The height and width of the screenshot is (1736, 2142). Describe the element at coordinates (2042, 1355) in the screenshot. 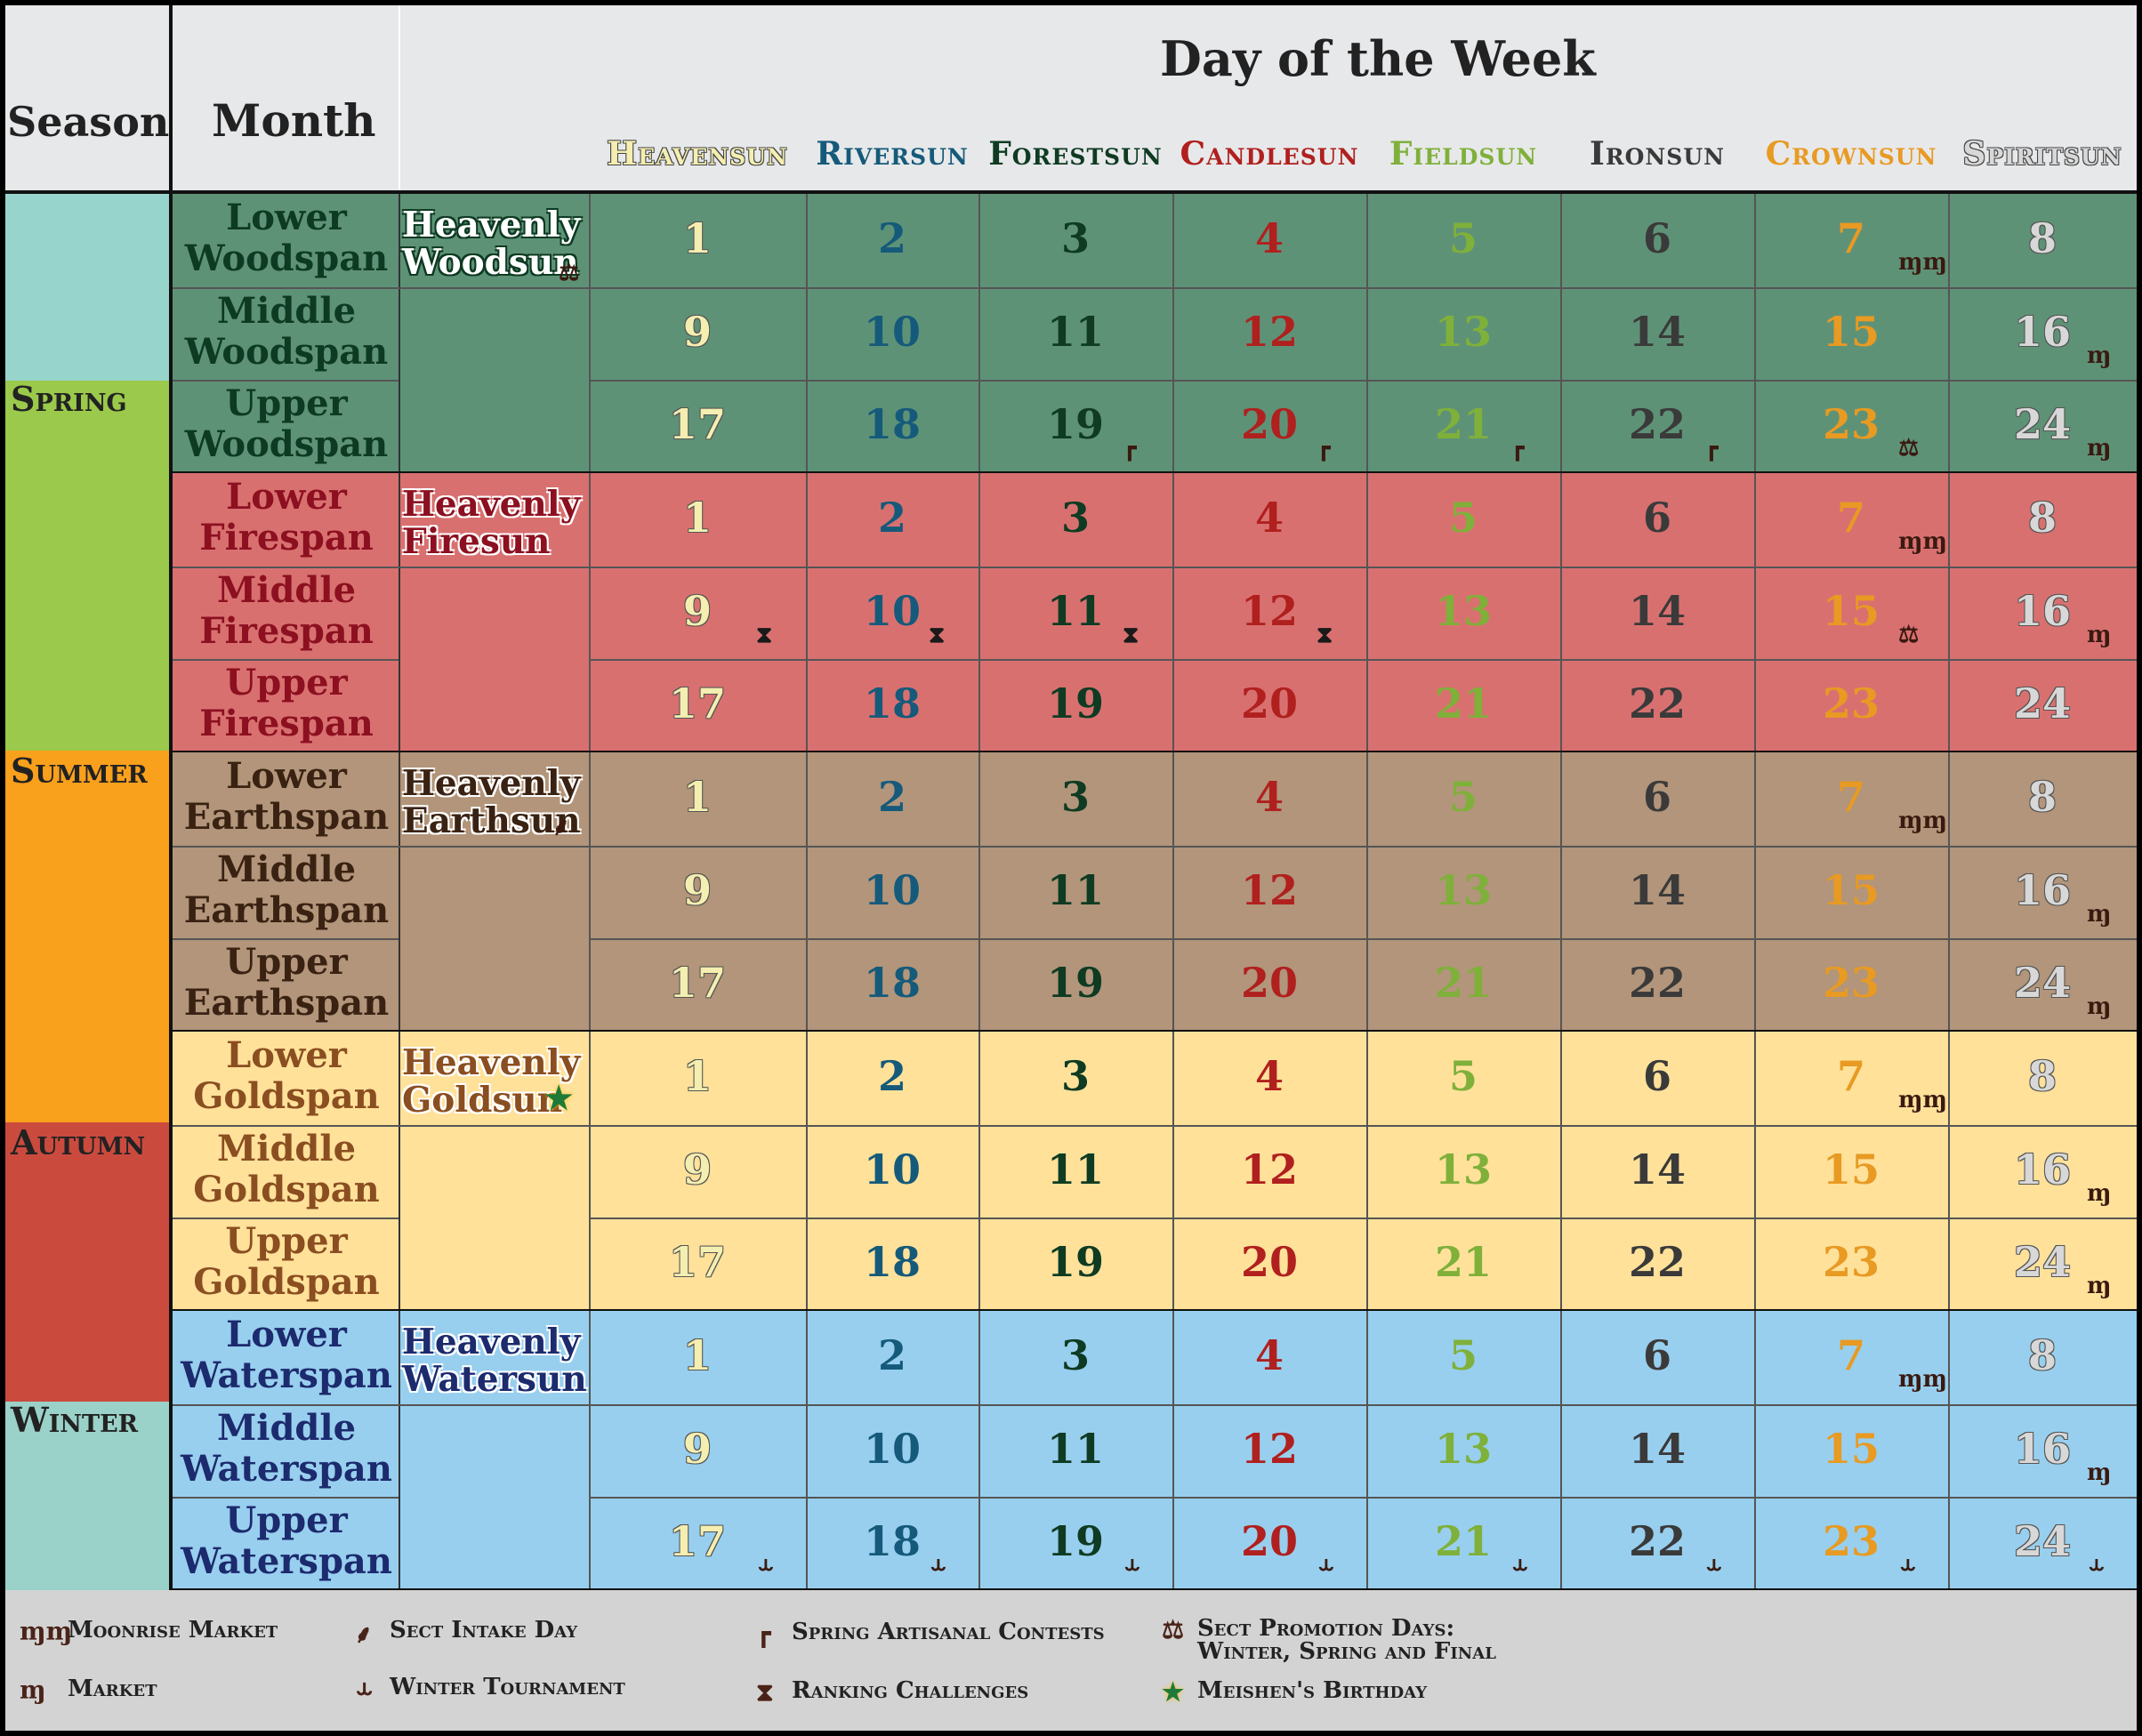

I see `day-number-4-0-7: 8` at that location.